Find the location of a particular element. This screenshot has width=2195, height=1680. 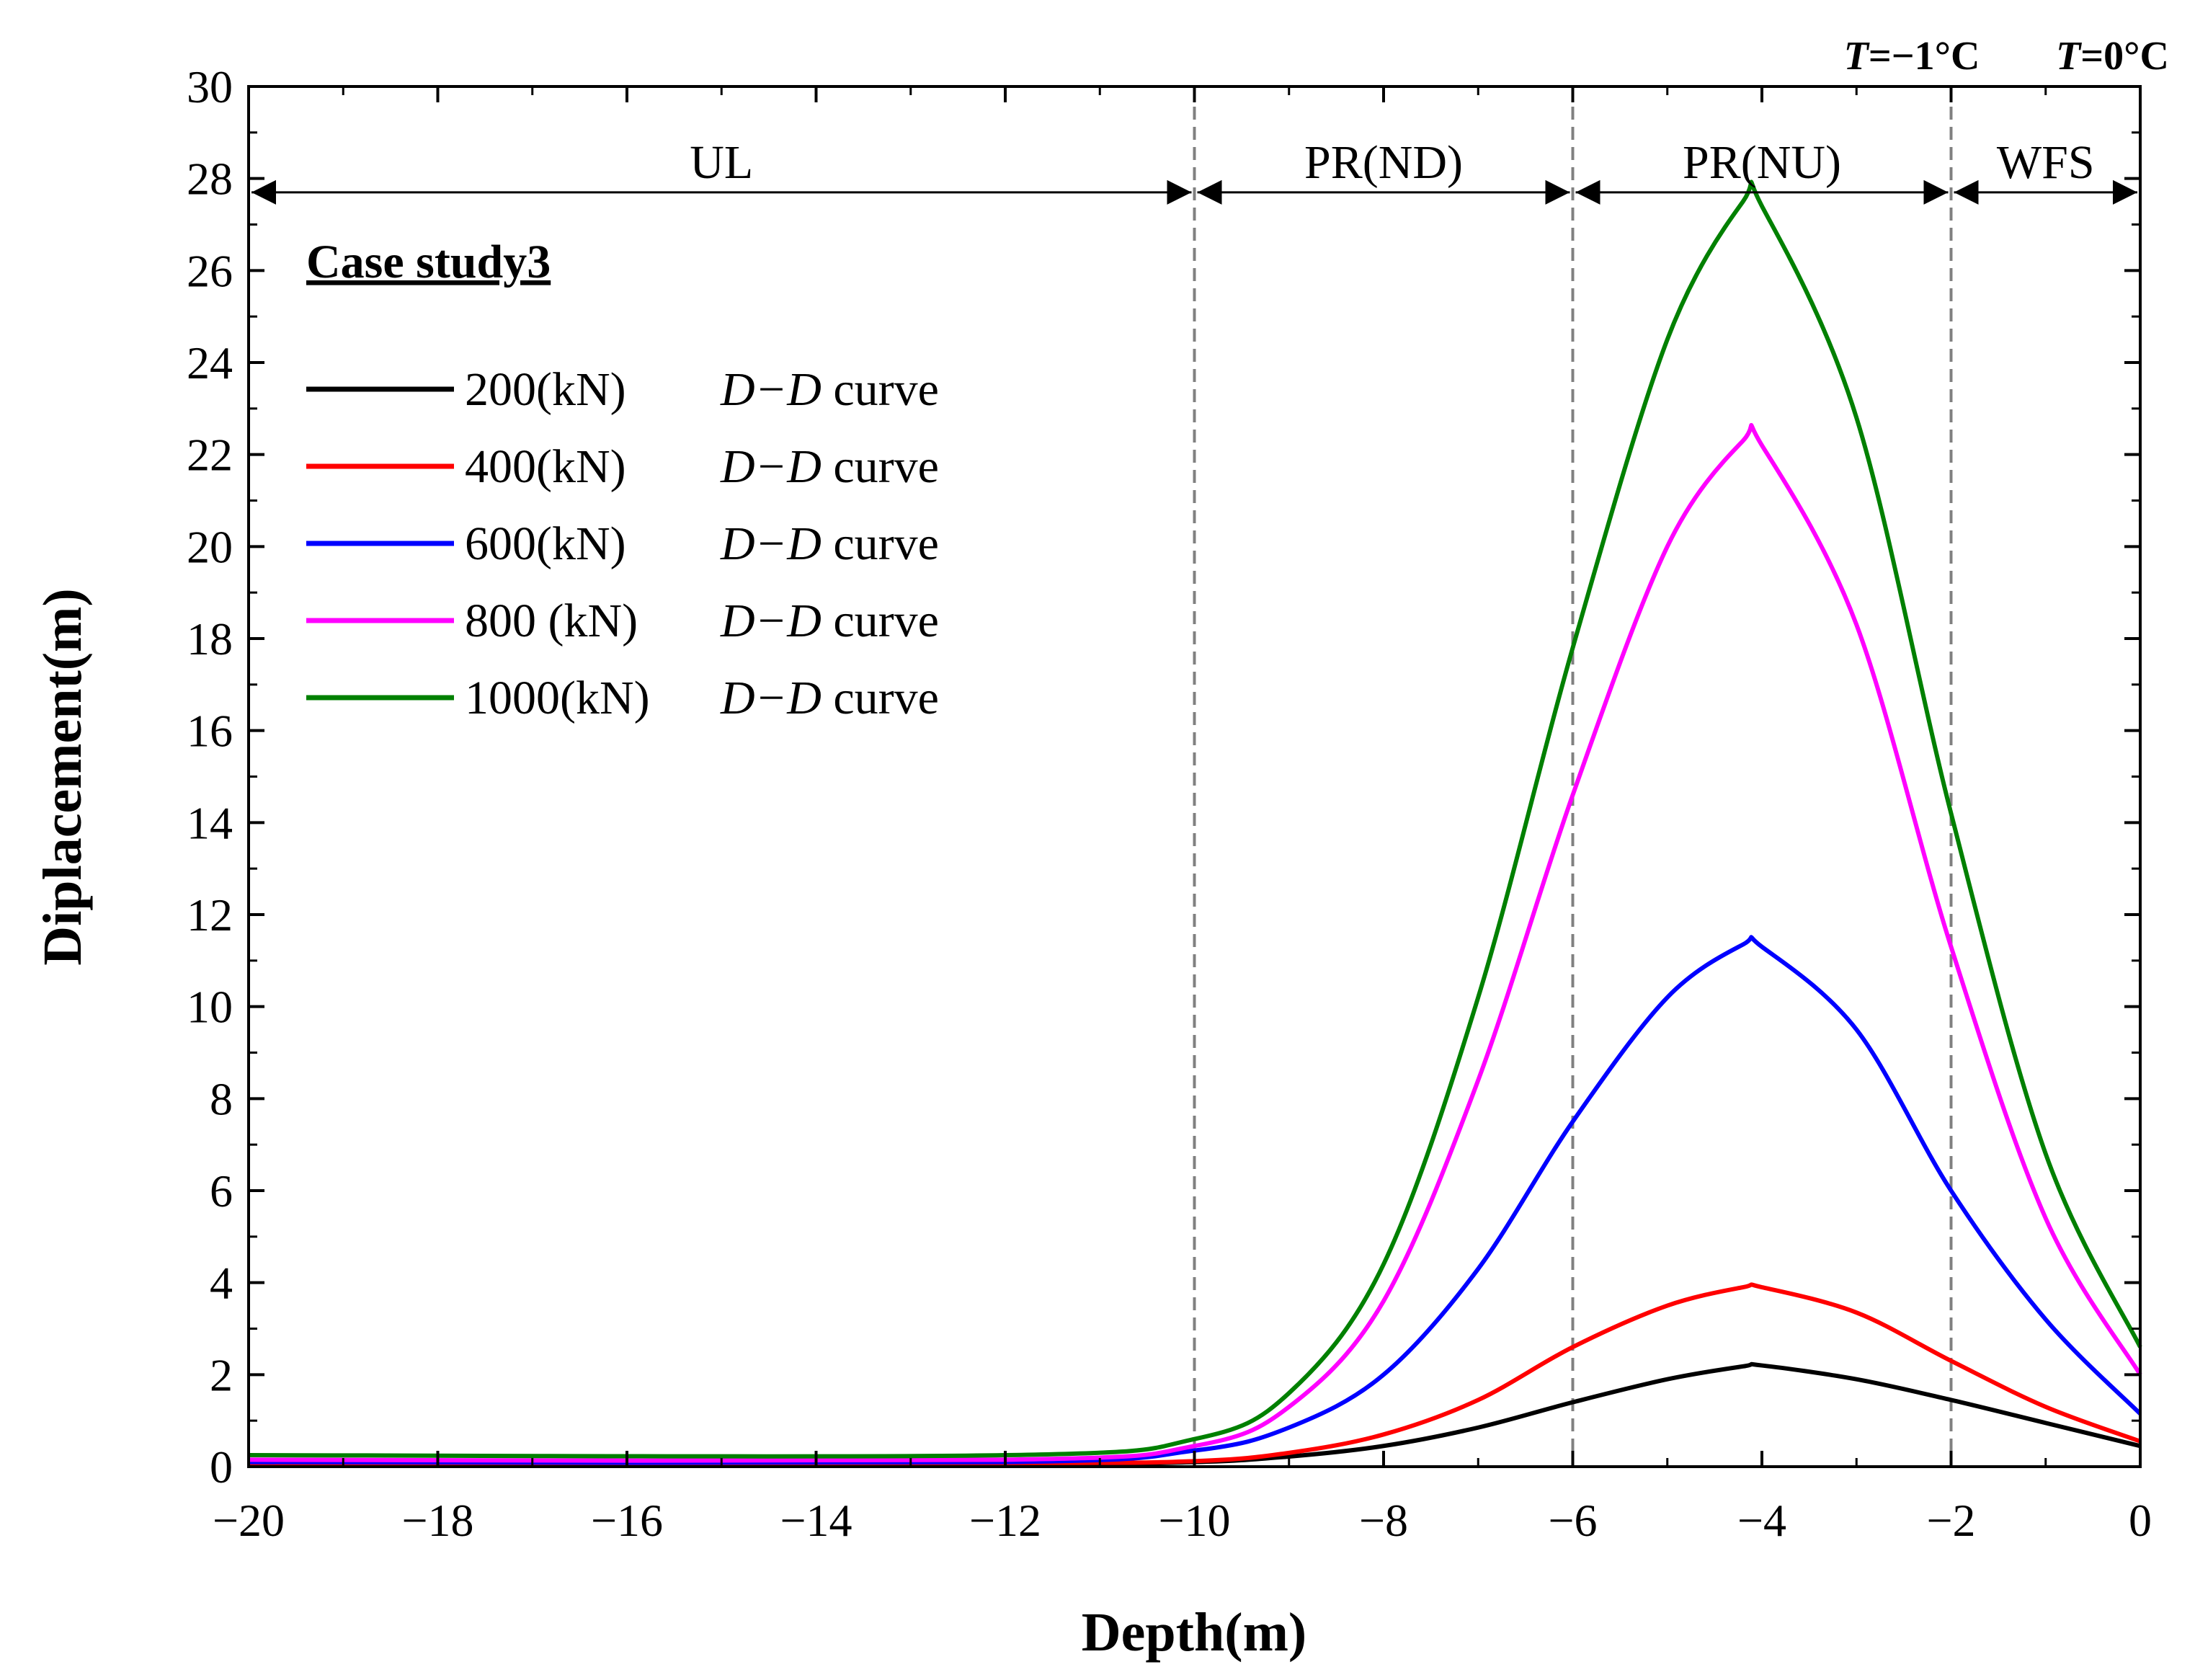

y-tick-label: 0 is located at coordinates (221, 1467).